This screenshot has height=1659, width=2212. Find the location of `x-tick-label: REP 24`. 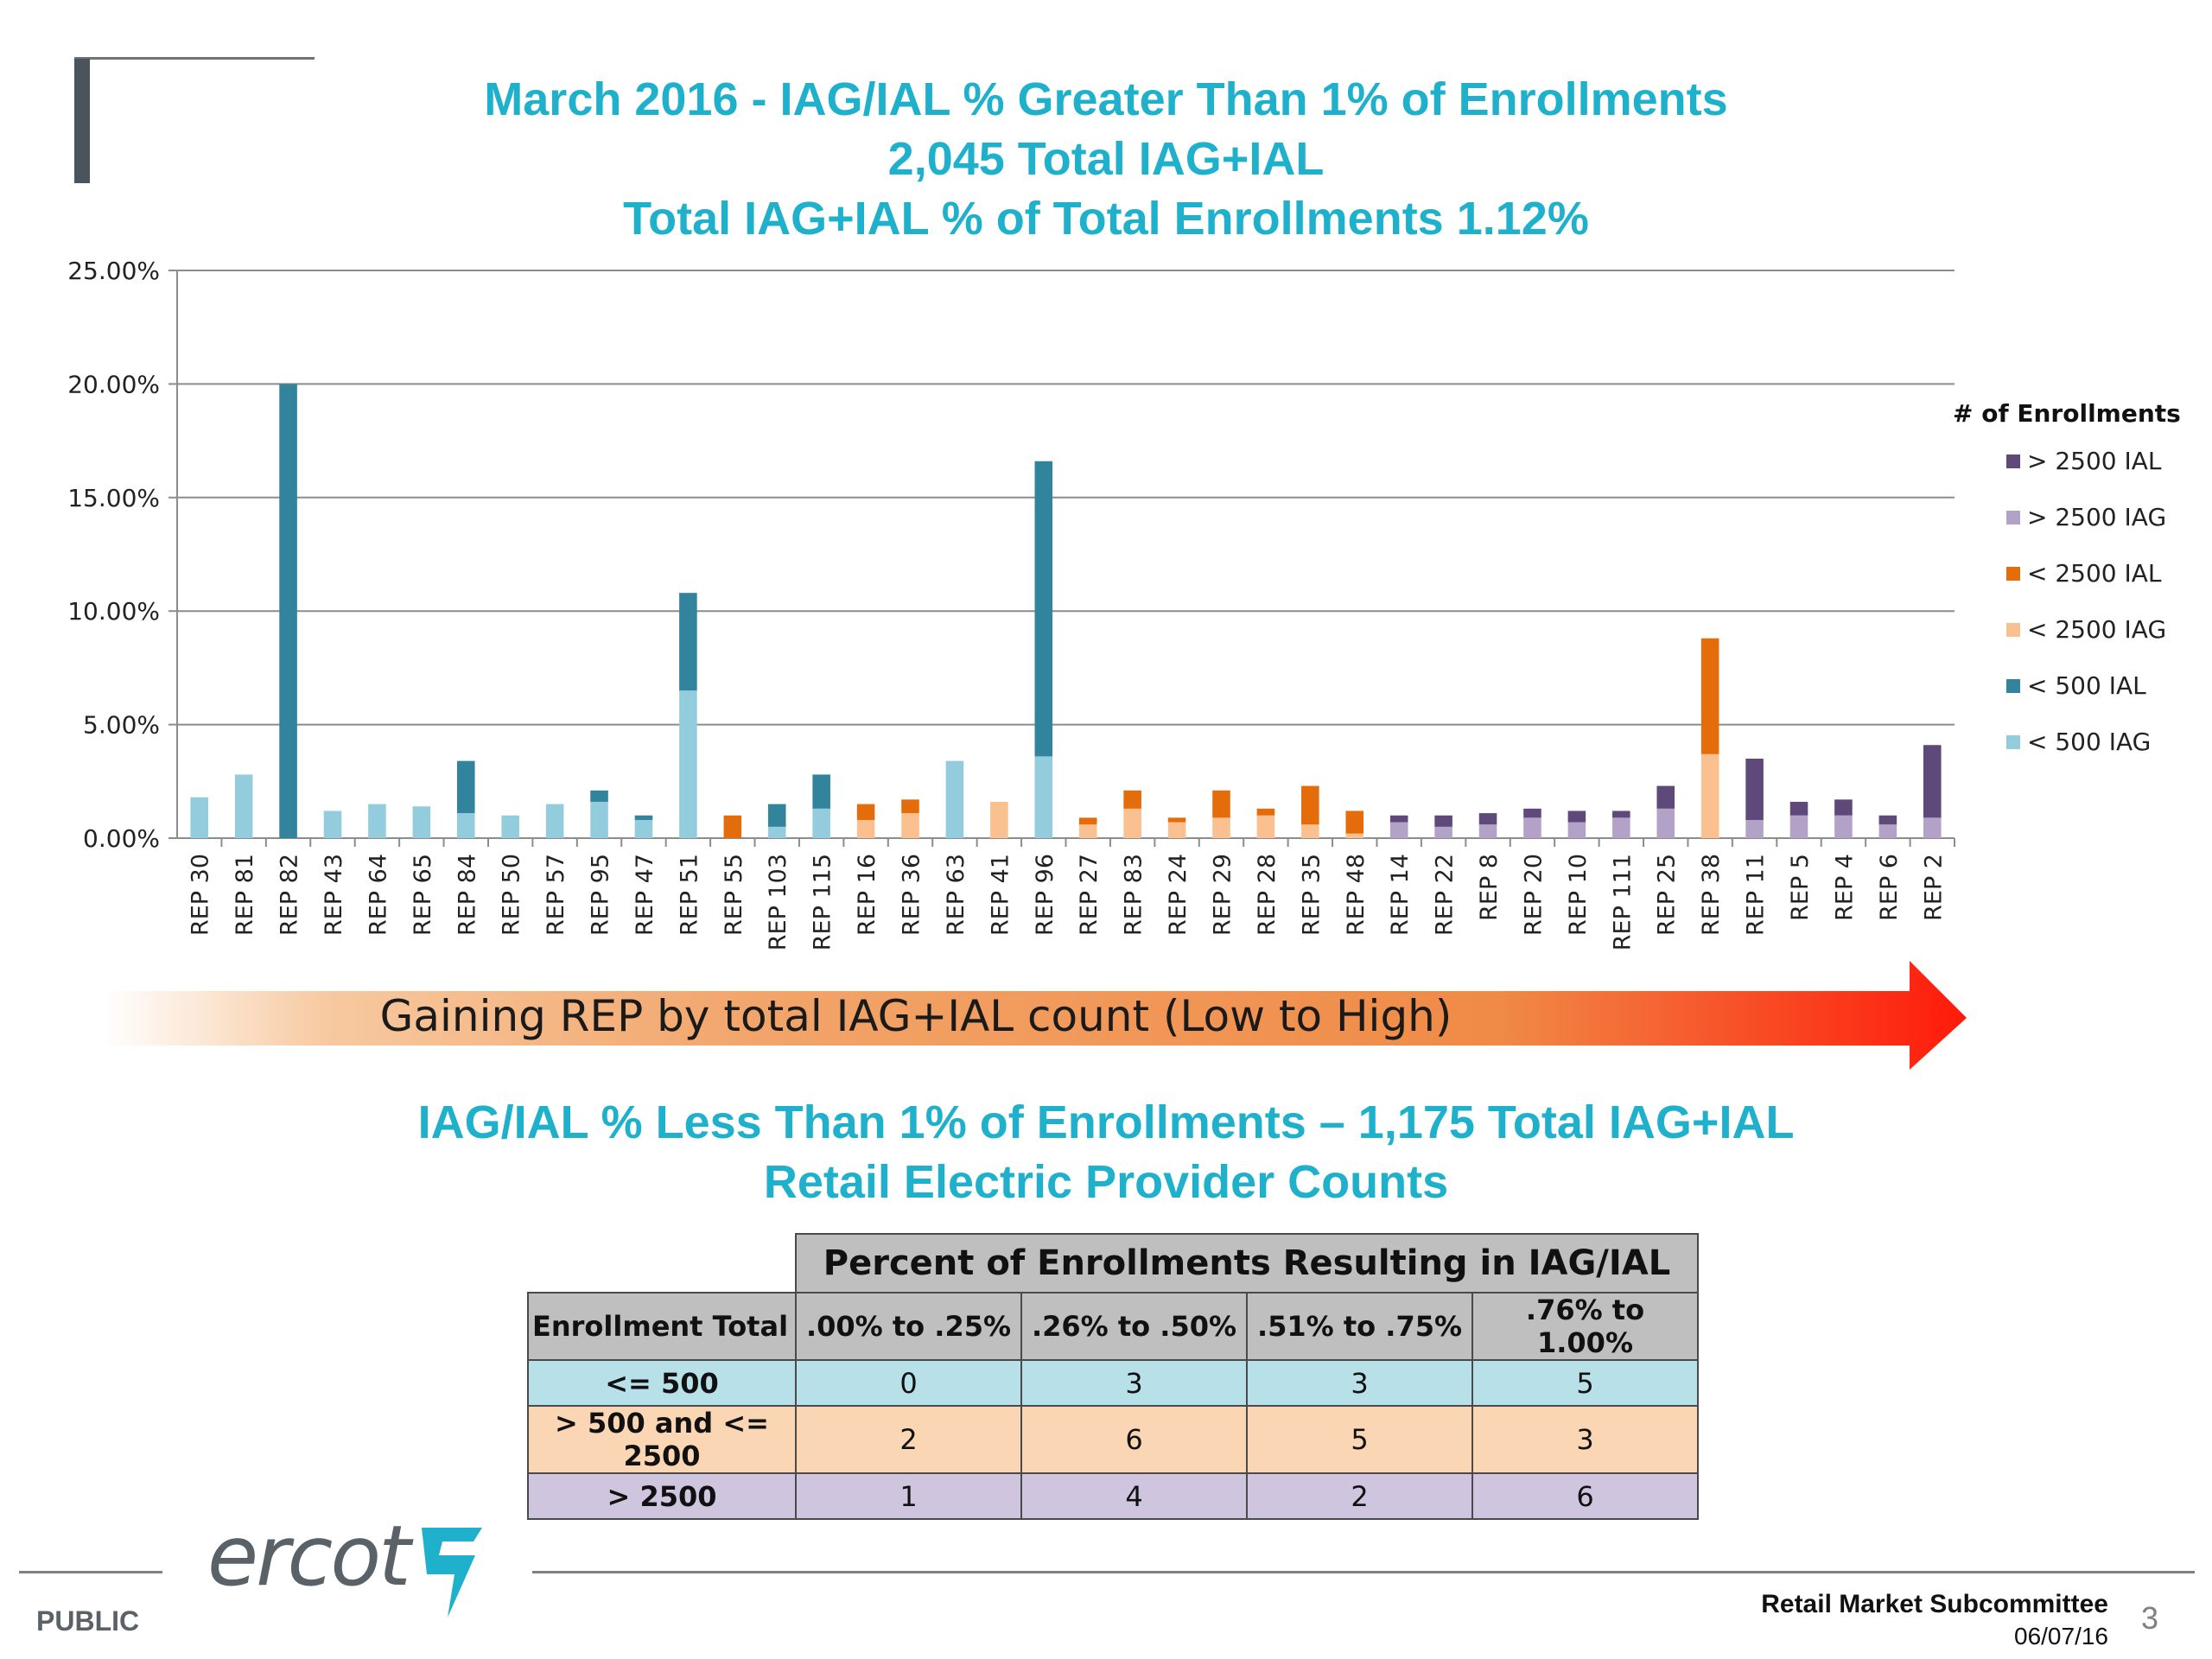

x-tick-label: REP 24 is located at coordinates (1178, 895).